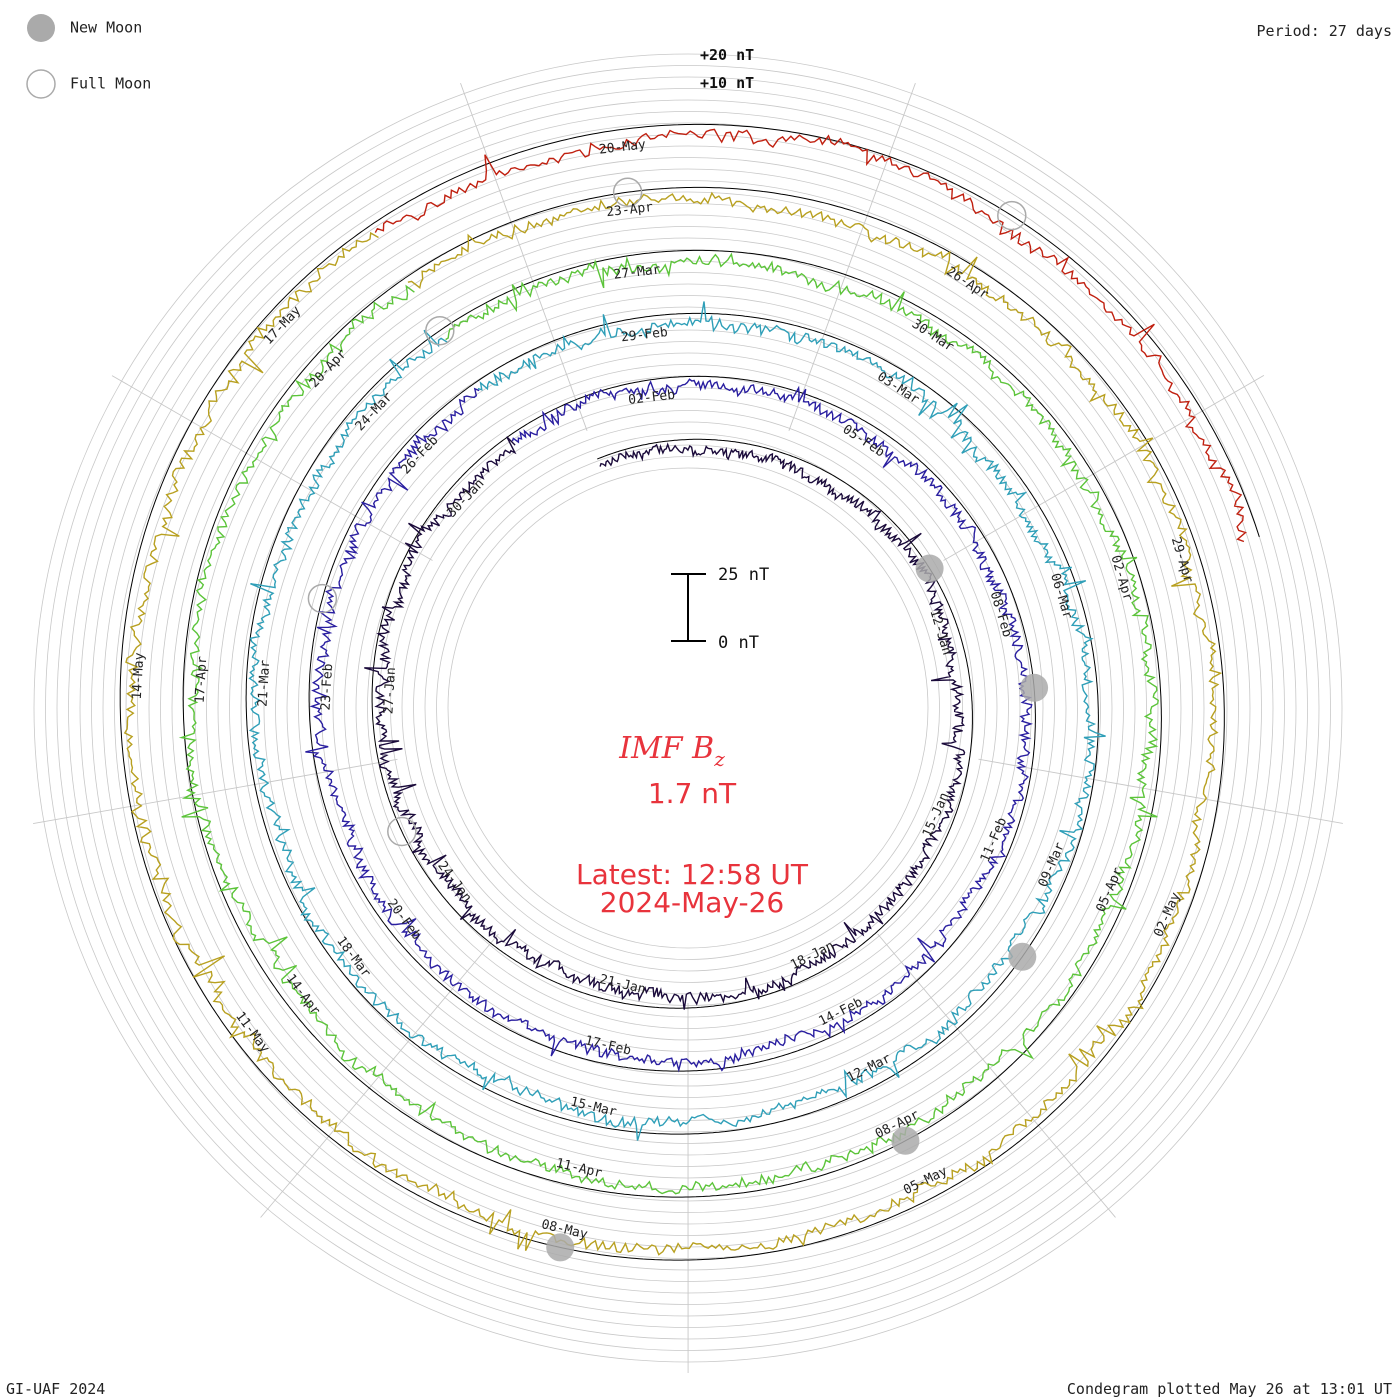 This screenshot has width=1400, height=1400. I want to click on legend-new-moon-label: New Moon, so click(106, 28).